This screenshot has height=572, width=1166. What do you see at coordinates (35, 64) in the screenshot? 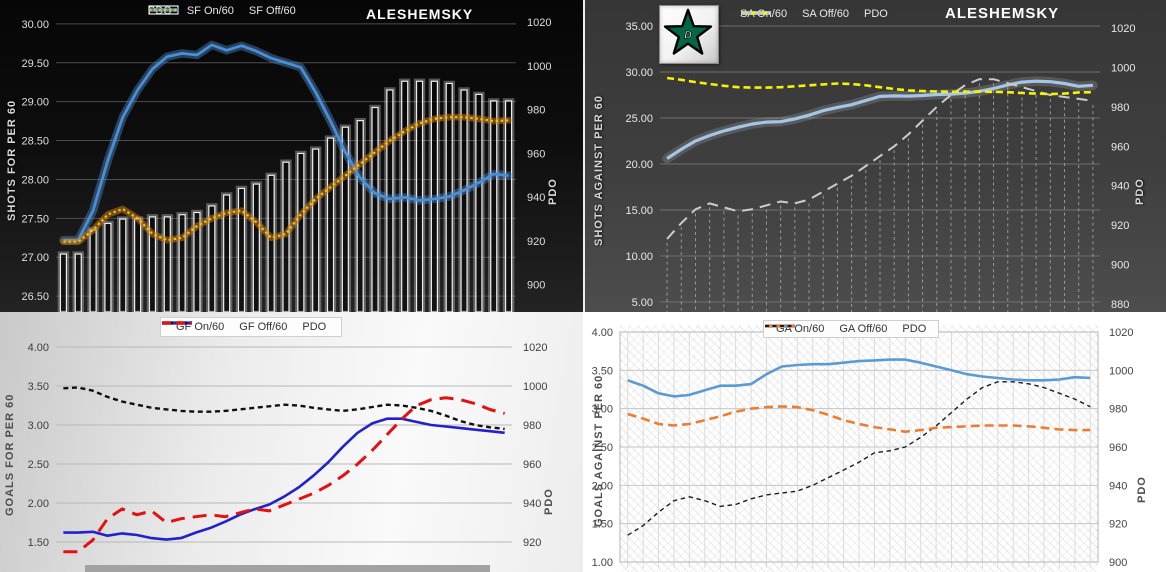
I see `left-tick-label: 29.50` at bounding box center [35, 64].